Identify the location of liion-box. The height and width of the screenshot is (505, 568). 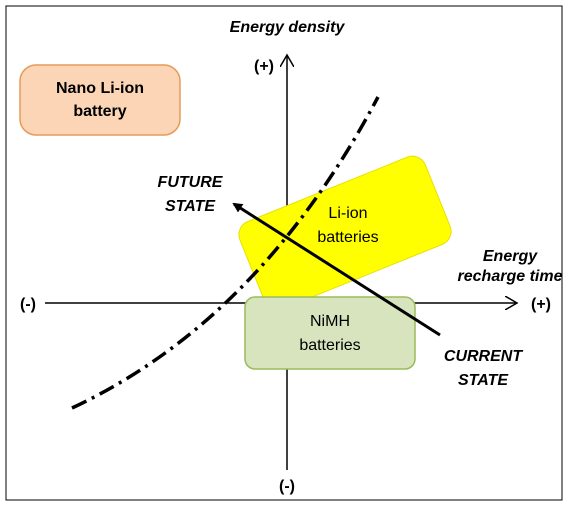
(345, 233).